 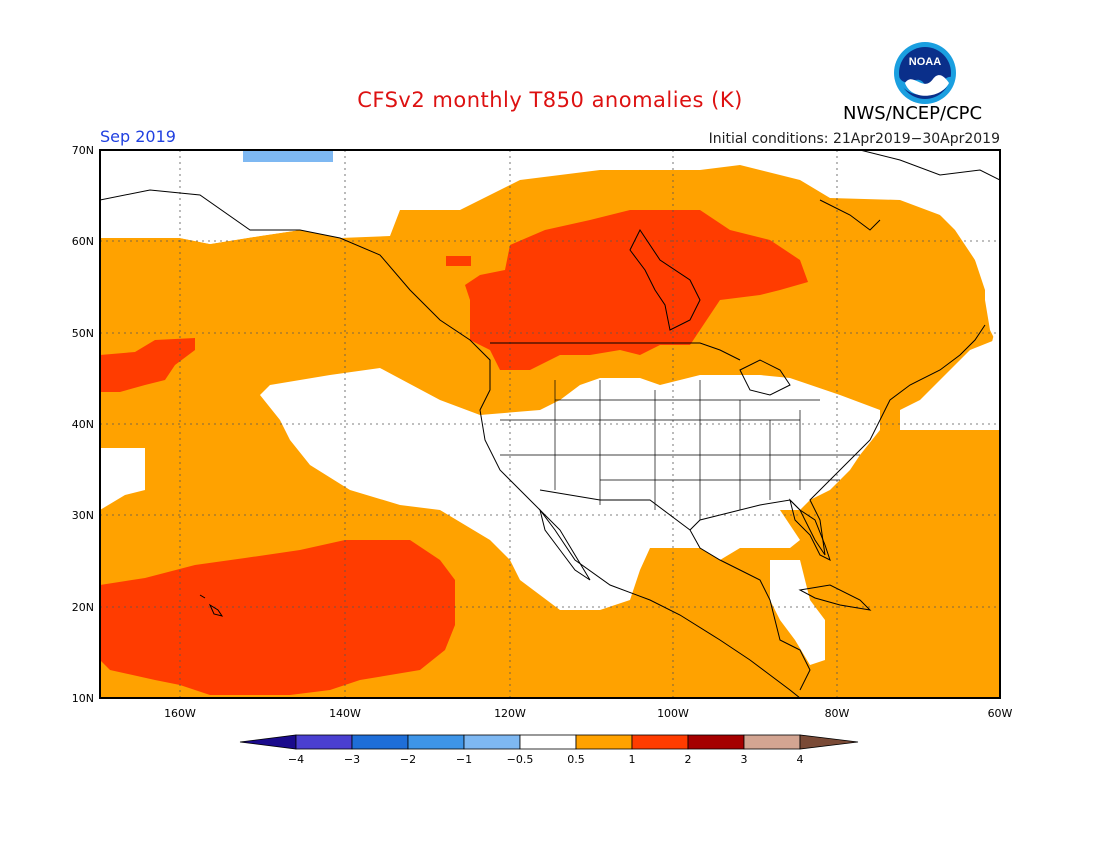 What do you see at coordinates (680, 450) in the screenshot?
I see `state-borders` at bounding box center [680, 450].